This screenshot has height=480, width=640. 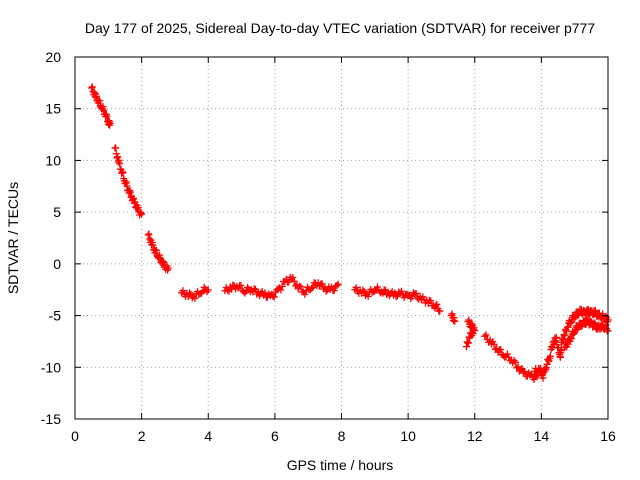 What do you see at coordinates (51, 419) in the screenshot?
I see `y-tick-label: -15` at bounding box center [51, 419].